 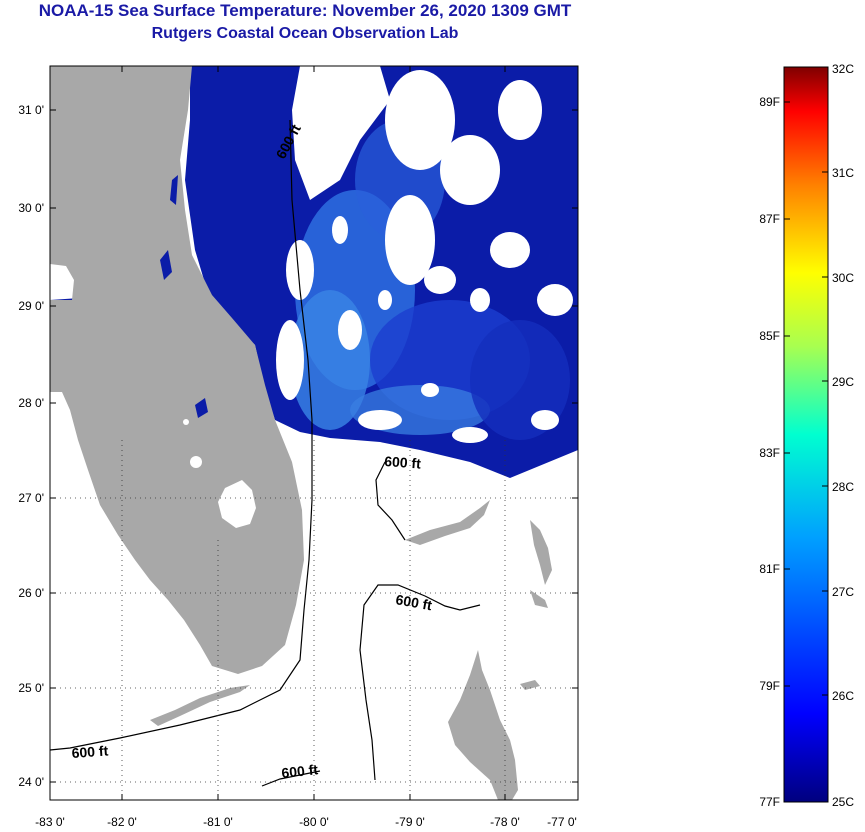 What do you see at coordinates (314, 822) in the screenshot?
I see `lon-label: -80 0'` at bounding box center [314, 822].